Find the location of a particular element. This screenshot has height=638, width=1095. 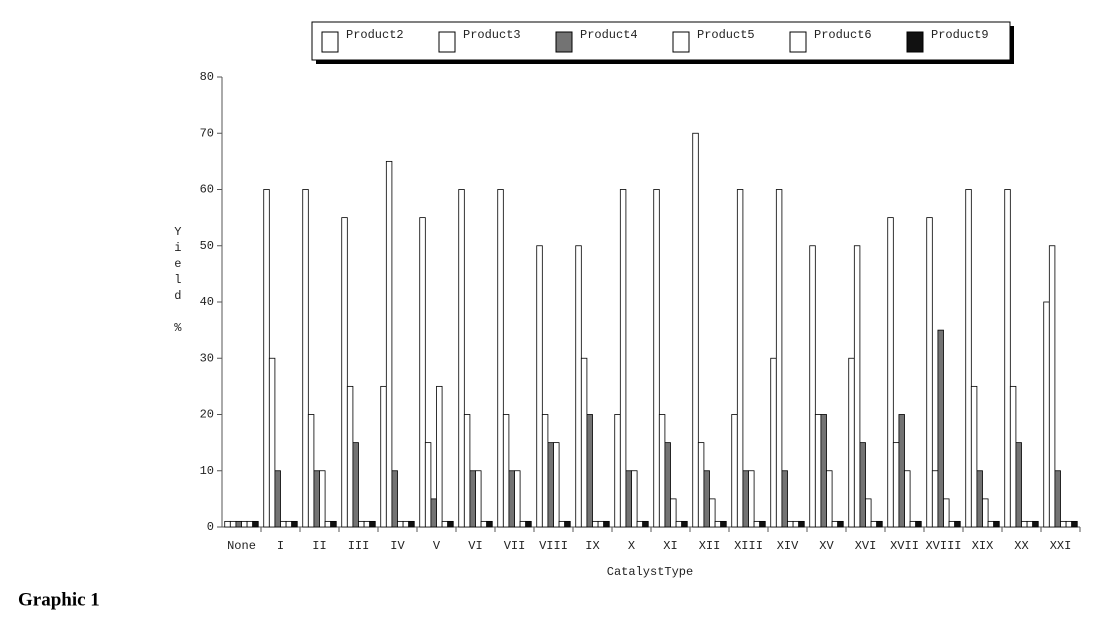

y-tick-label: 40 is located at coordinates (207, 302).